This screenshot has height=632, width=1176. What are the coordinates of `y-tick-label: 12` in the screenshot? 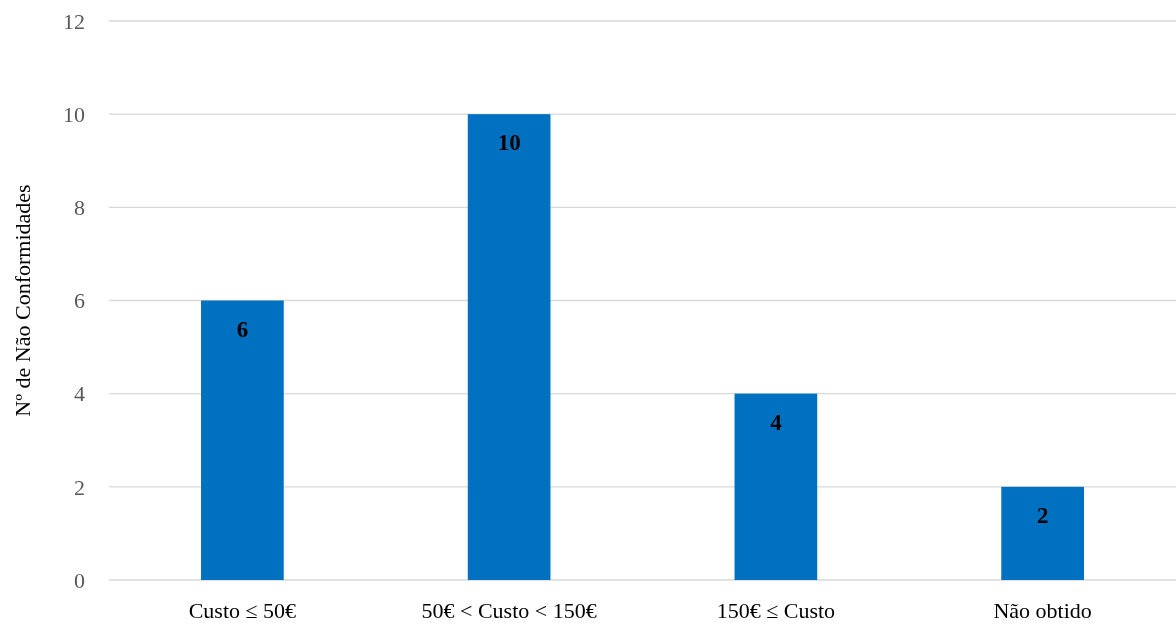 It's located at (74, 21).